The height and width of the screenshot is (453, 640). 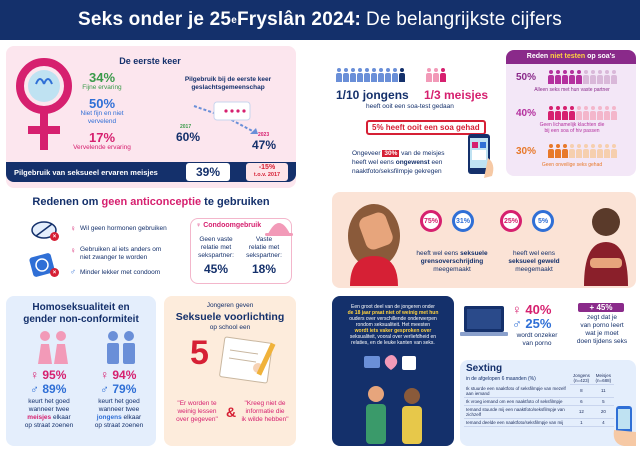 What do you see at coordinates (526, 151) in the screenshot?
I see `reason3-pct: 30%` at bounding box center [526, 151].